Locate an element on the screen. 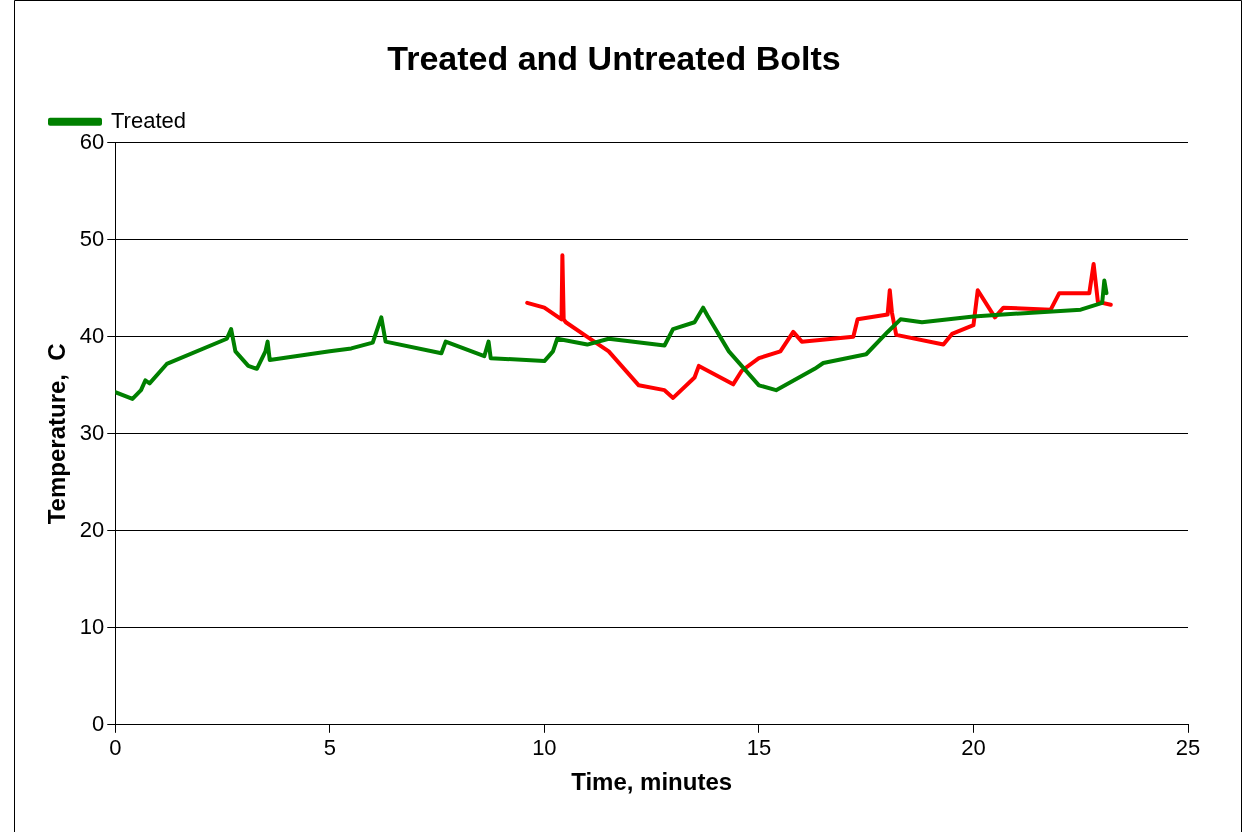 This screenshot has height=832, width=1248. y-tick-label: 0 is located at coordinates (98, 723).